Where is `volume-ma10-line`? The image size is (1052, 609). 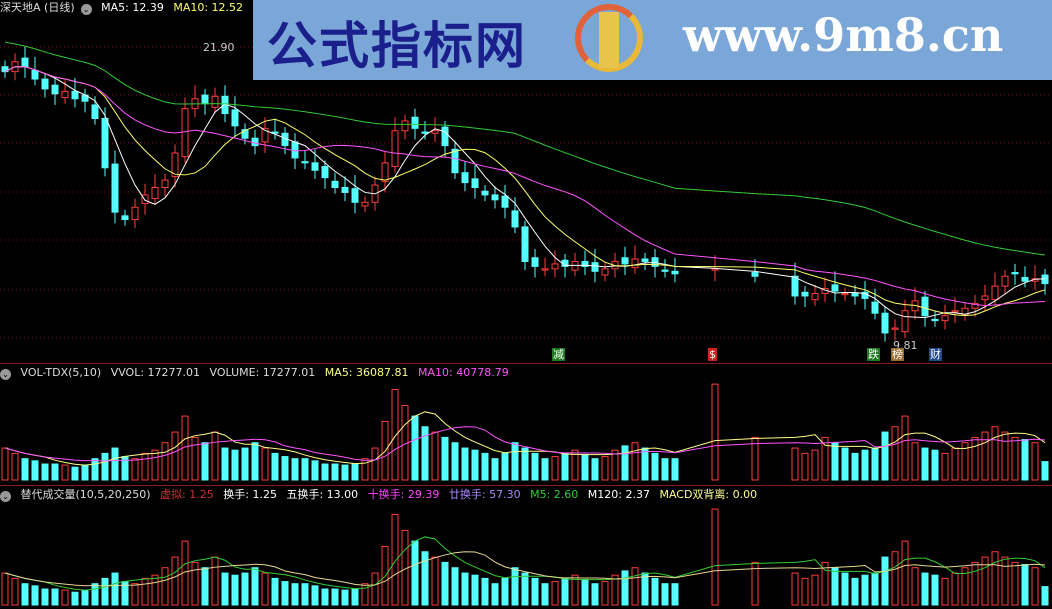
volume-ma10-line is located at coordinates (525, 444).